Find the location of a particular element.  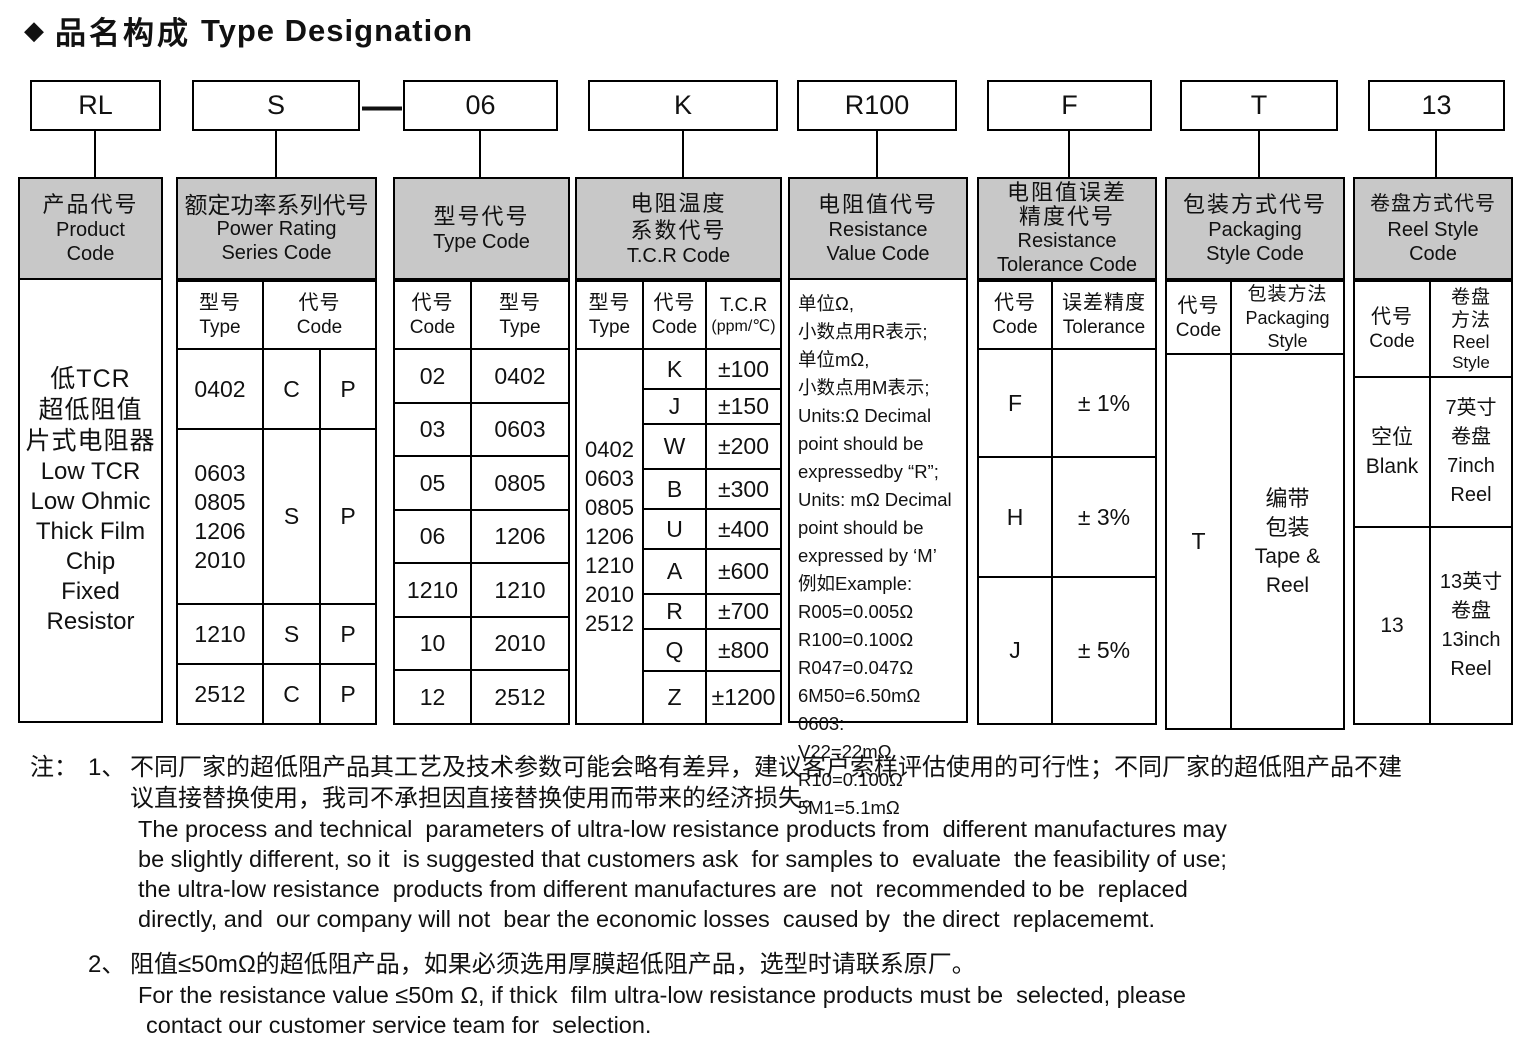

tcr-cell: ±150 is located at coordinates (743, 406).